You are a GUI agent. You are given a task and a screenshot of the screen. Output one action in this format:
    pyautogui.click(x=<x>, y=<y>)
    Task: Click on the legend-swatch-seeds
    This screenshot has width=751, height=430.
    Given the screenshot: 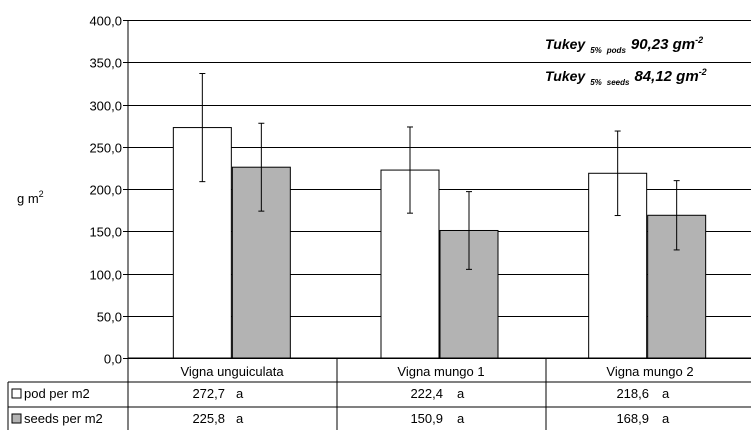 What is the action you would take?
    pyautogui.click(x=16, y=418)
    